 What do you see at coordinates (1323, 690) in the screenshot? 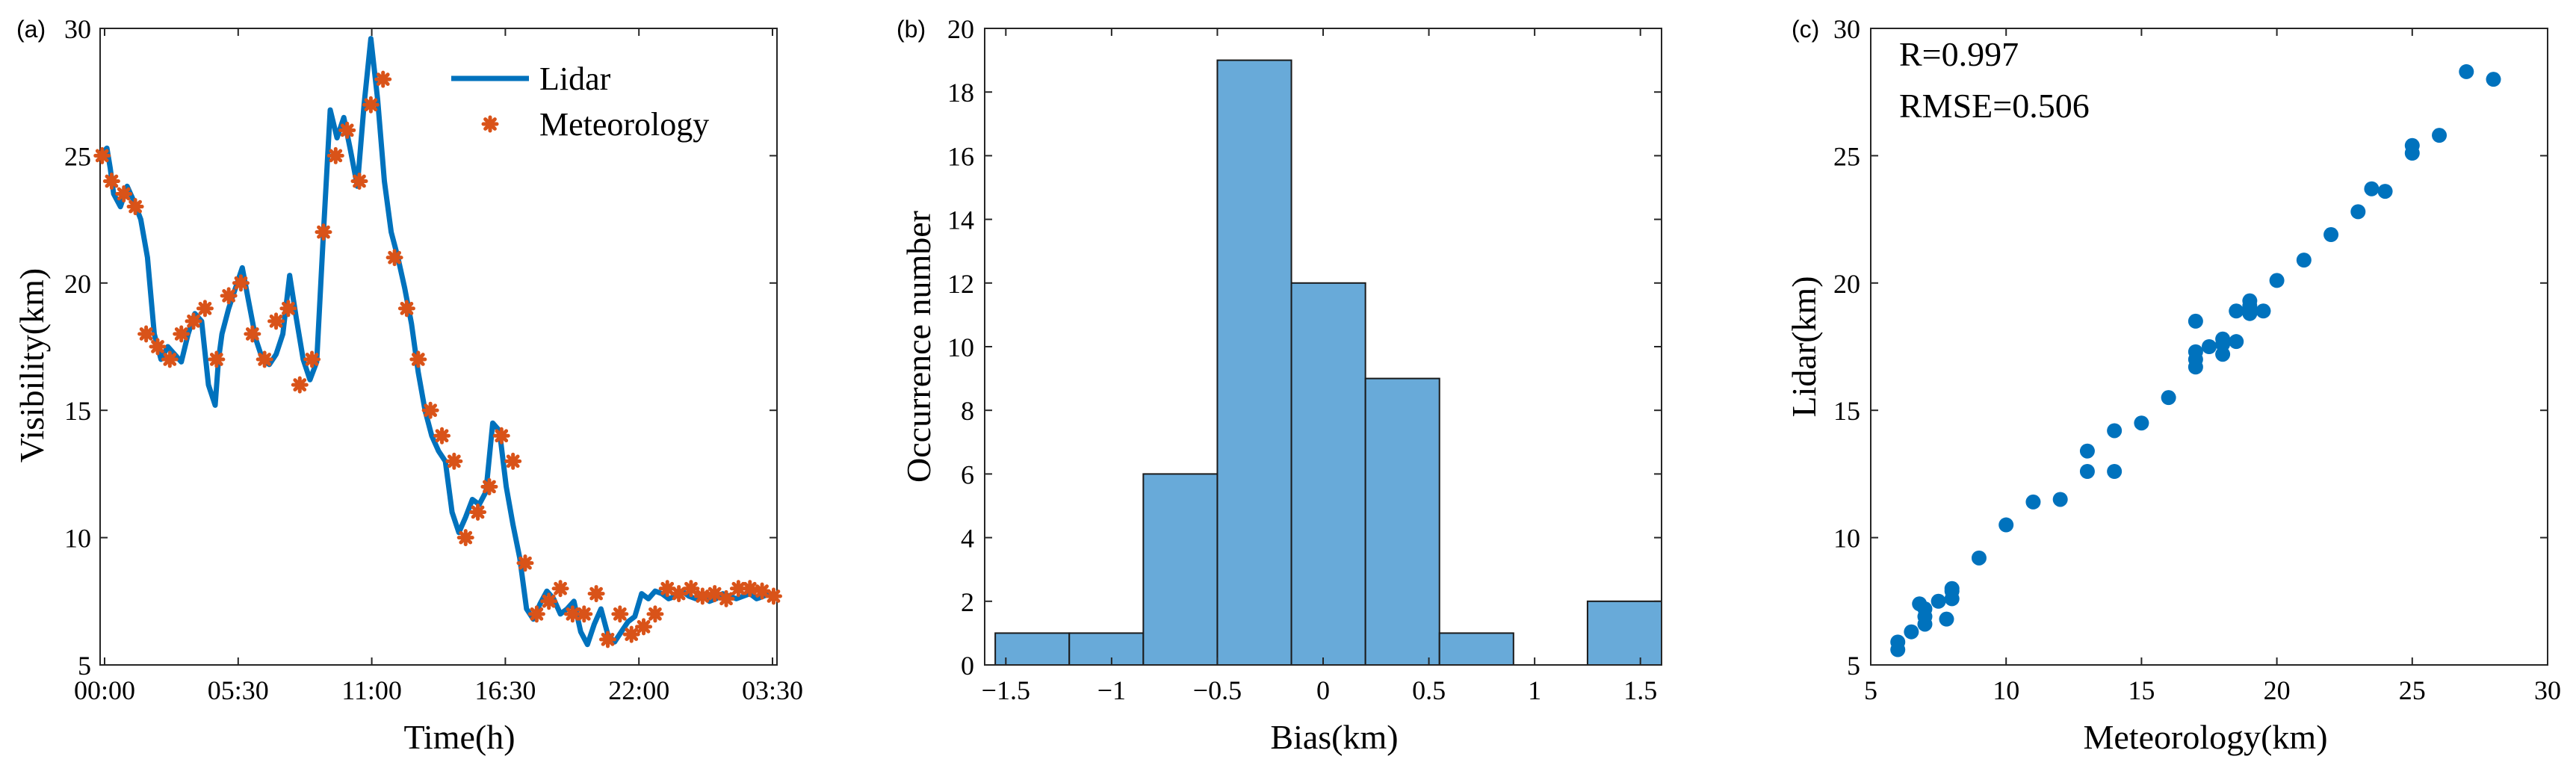
I see `x-tick-label: 0` at bounding box center [1323, 690].